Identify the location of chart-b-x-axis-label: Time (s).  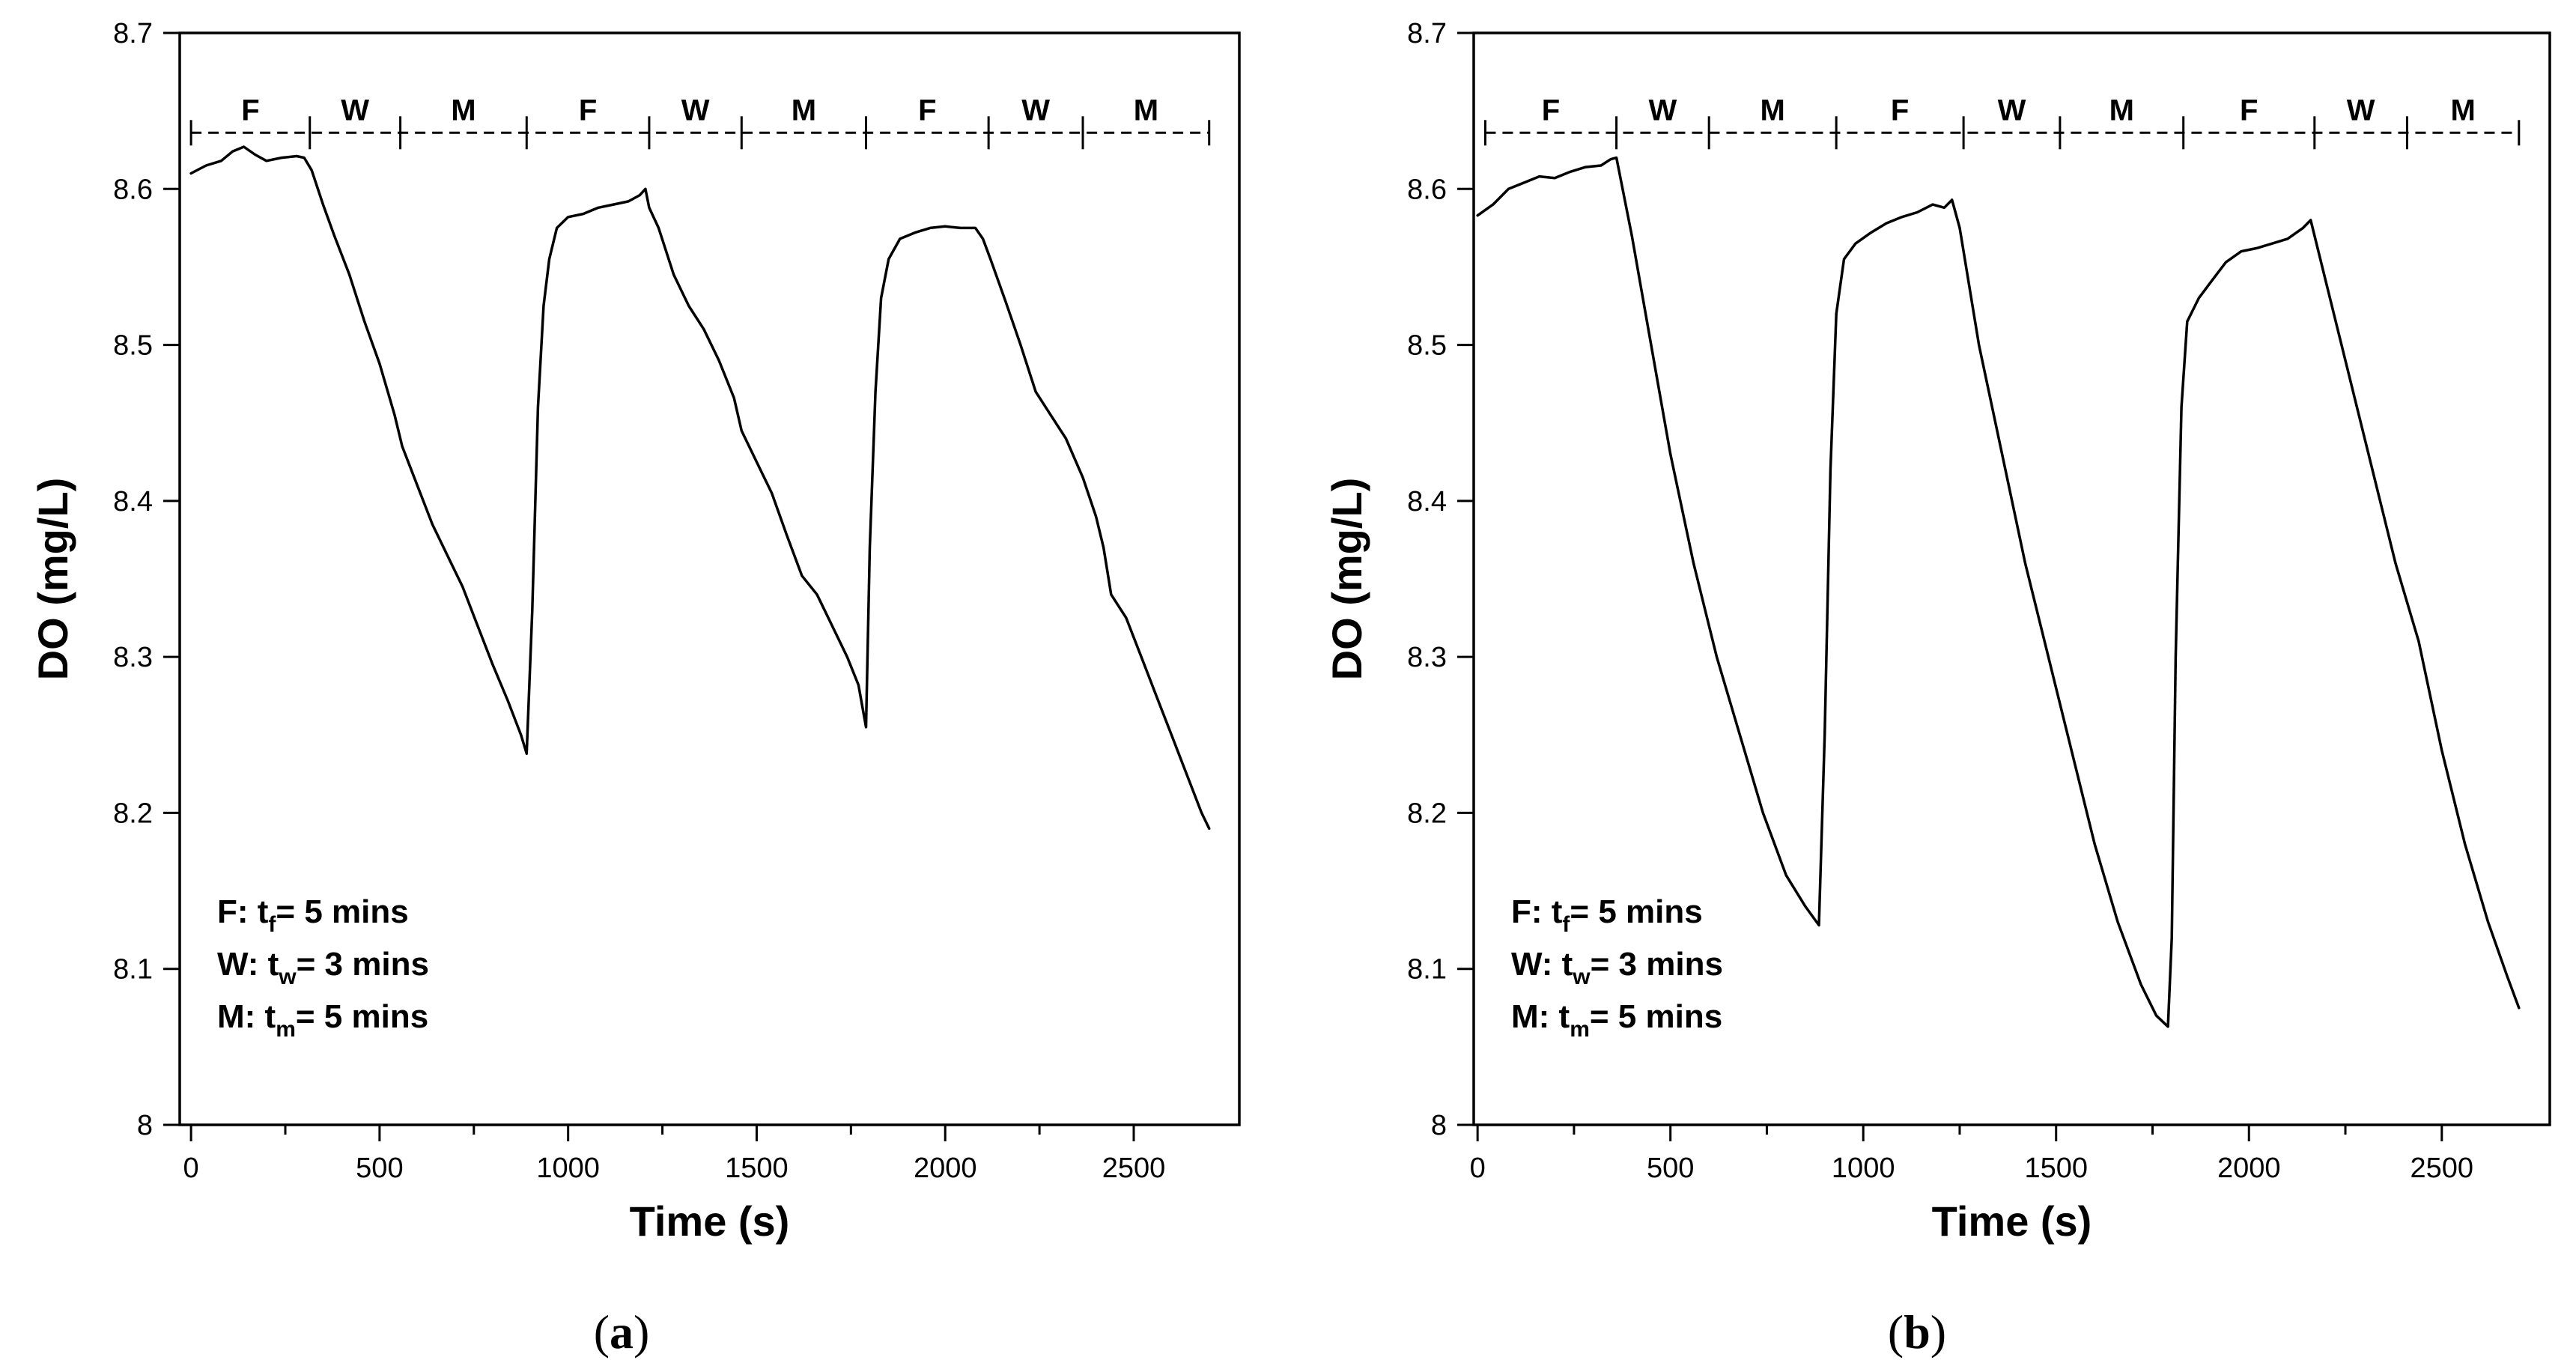
(2012, 1221).